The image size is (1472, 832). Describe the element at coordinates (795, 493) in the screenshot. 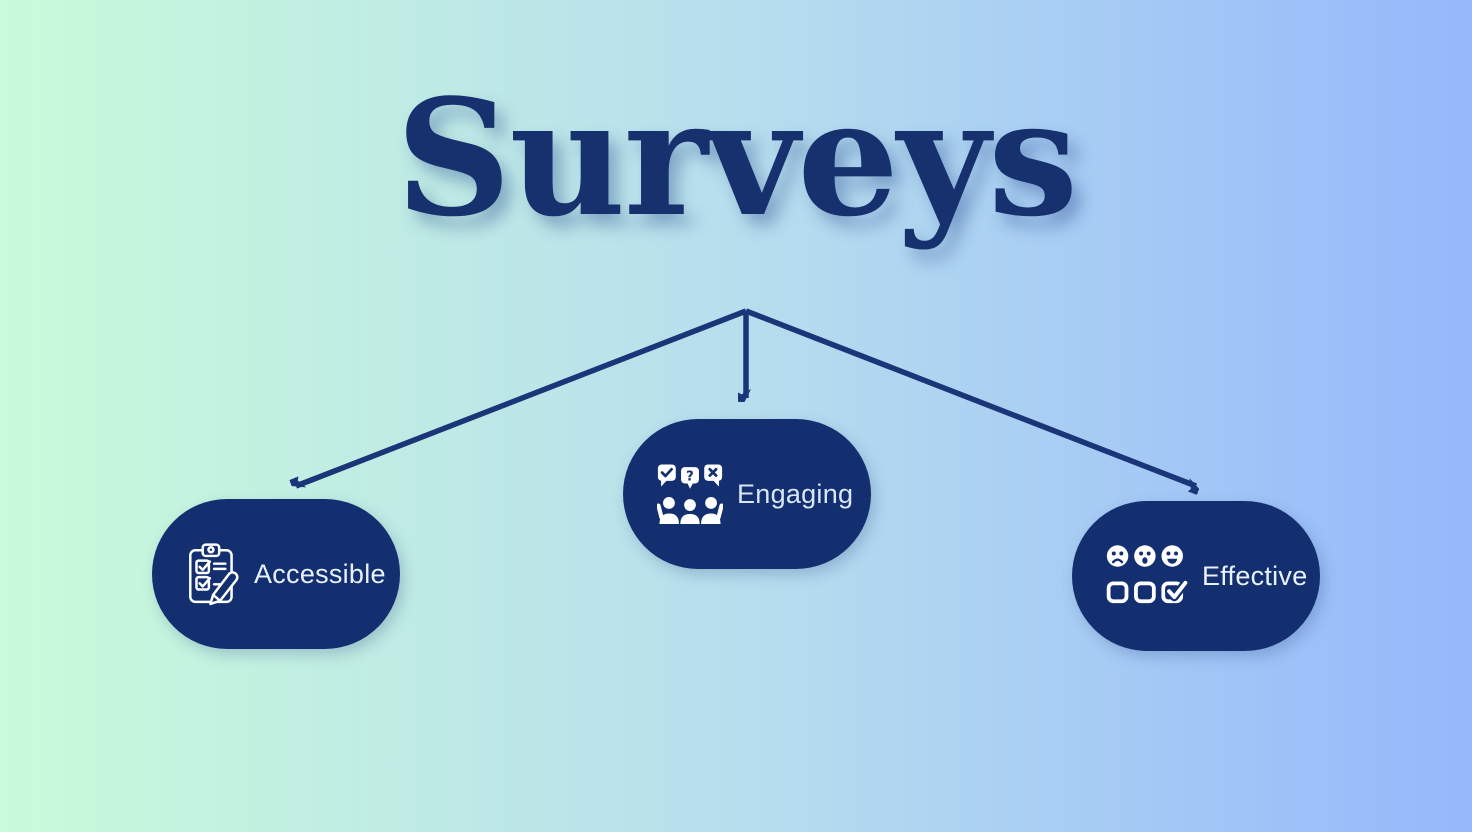

I see `node-label-engaging: Engaging` at that location.